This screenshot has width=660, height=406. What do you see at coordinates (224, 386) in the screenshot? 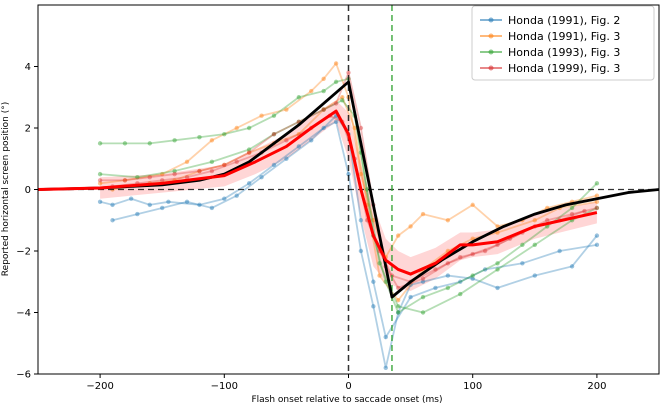
I see `x-tick-label: −100` at bounding box center [224, 386].